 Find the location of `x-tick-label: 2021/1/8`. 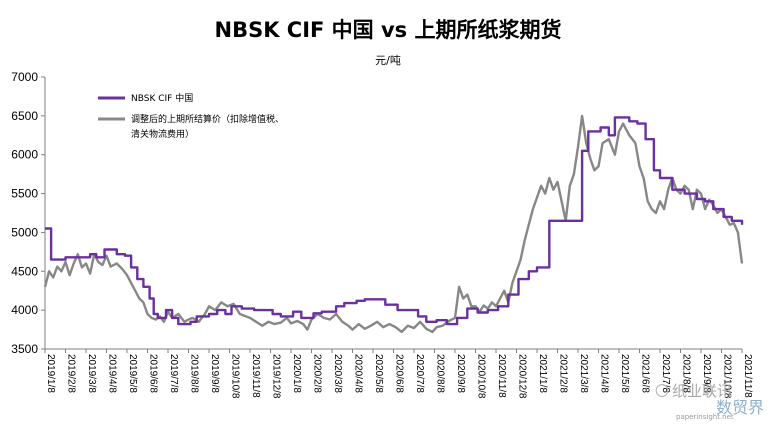

x-tick-label: 2021/1/8 is located at coordinates (542, 373).